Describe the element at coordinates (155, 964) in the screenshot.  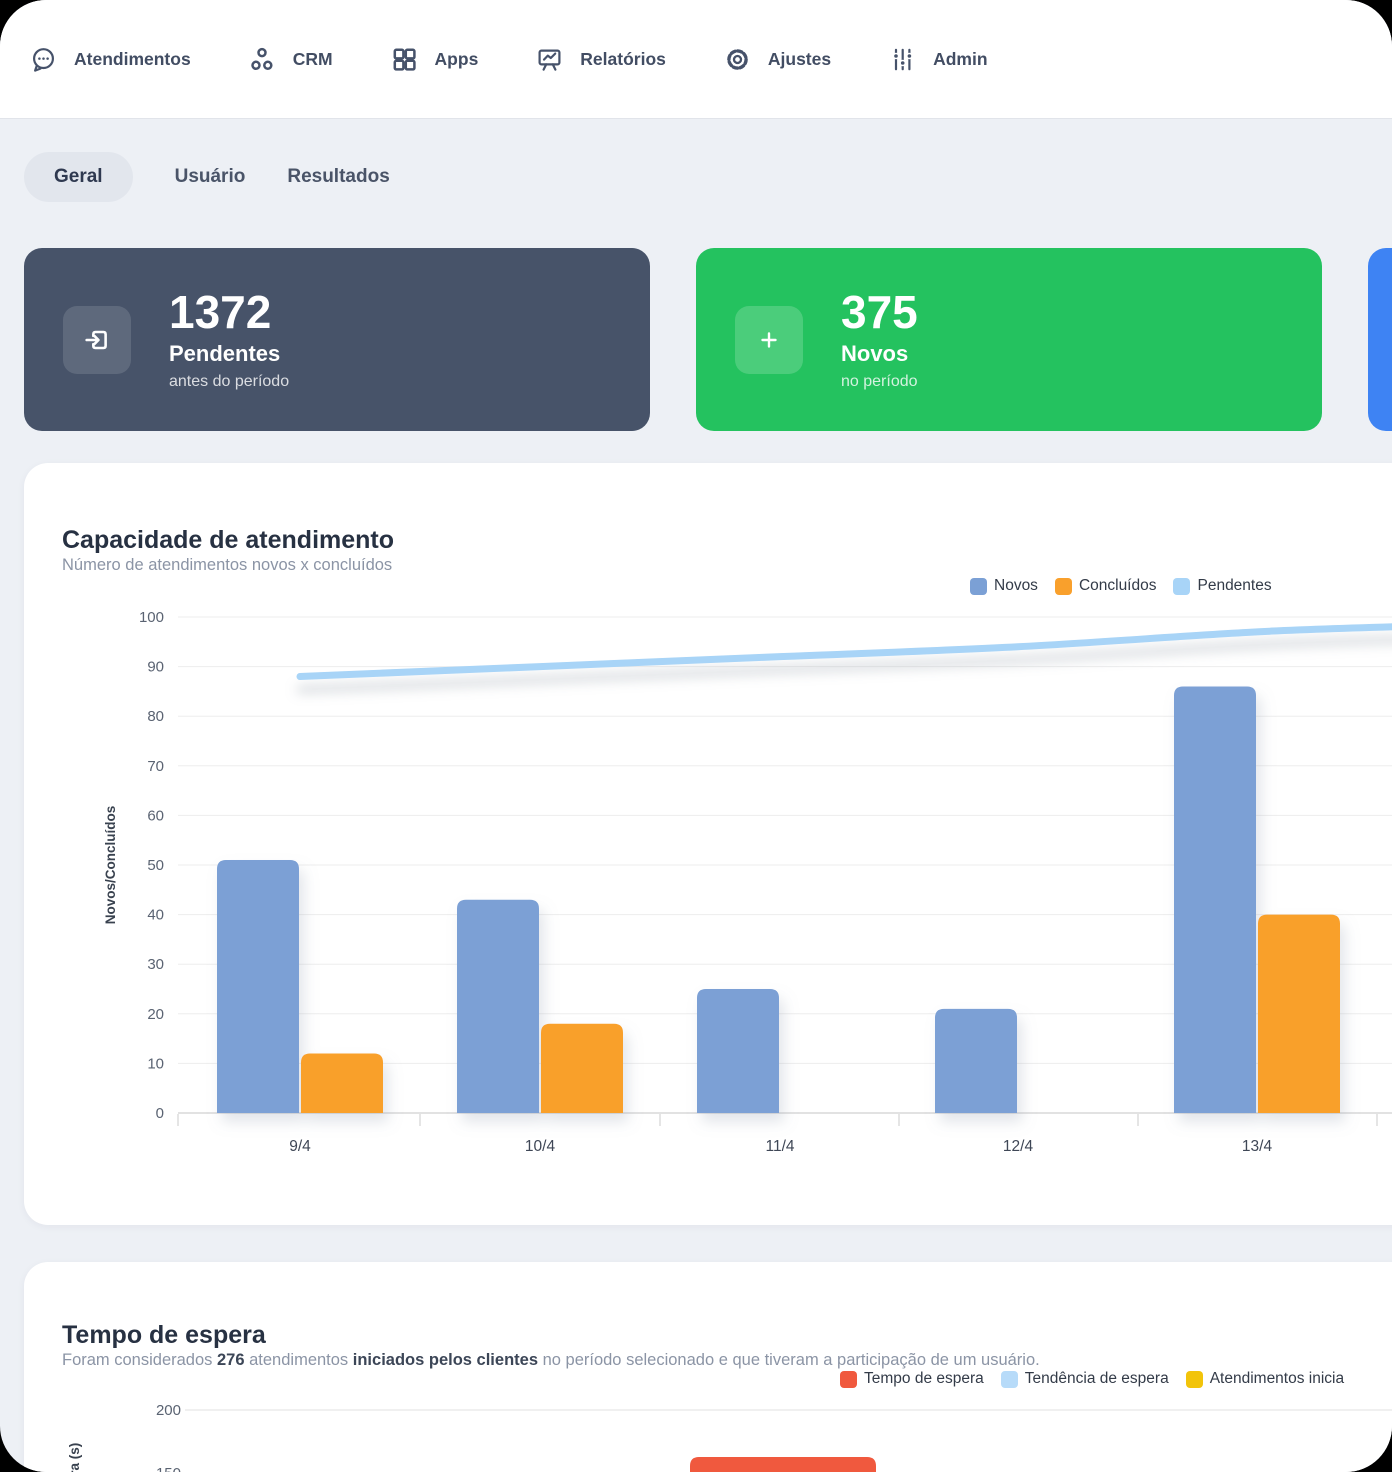
I see `svg-text: 30` at that location.